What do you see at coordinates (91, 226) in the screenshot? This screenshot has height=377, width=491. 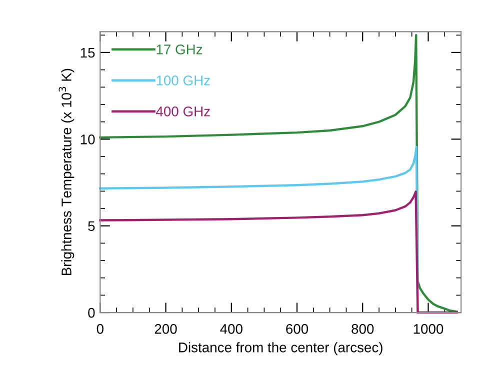 I see `y-tick-label: 5` at bounding box center [91, 226].